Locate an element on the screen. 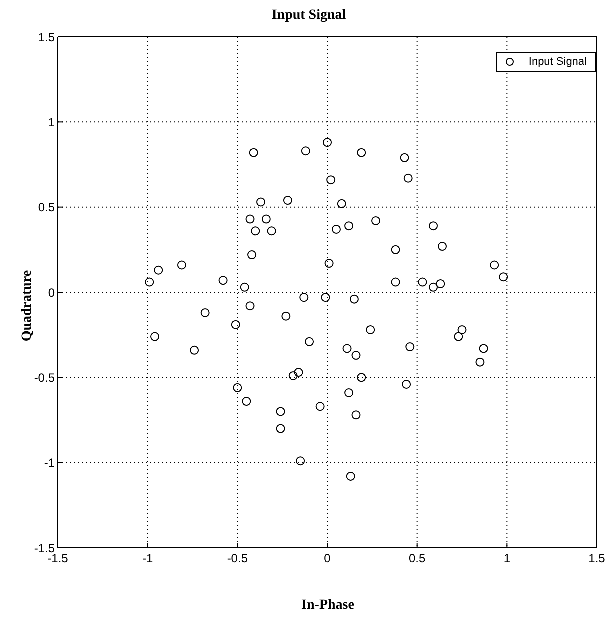 The image size is (610, 622). x-axis-title: In-Phase is located at coordinates (328, 606).